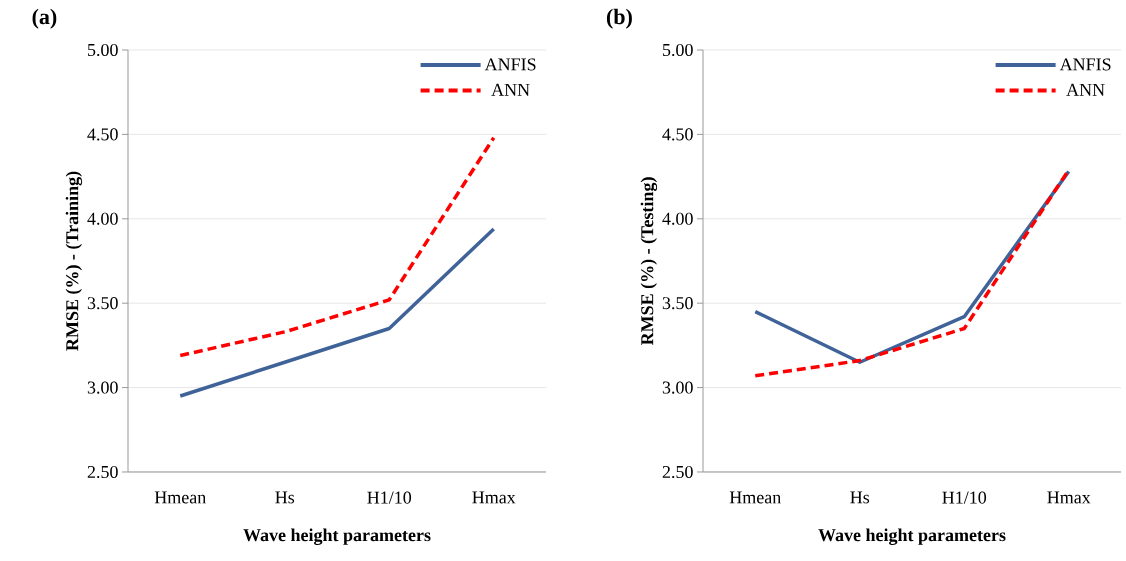 The width and height of the screenshot is (1126, 561). I want to click on chart-title: (a), so click(44, 18).